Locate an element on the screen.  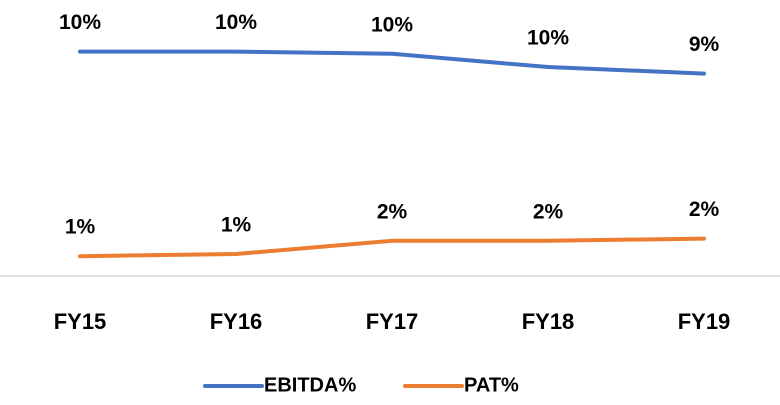
data-label: 9% is located at coordinates (704, 44).